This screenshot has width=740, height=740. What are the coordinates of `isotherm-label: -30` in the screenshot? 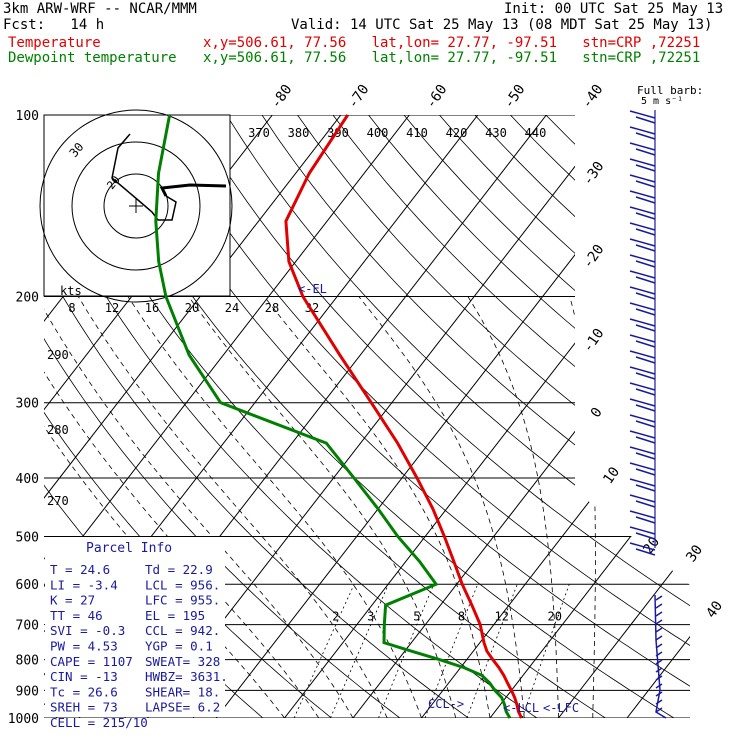 It's located at (594, 174).